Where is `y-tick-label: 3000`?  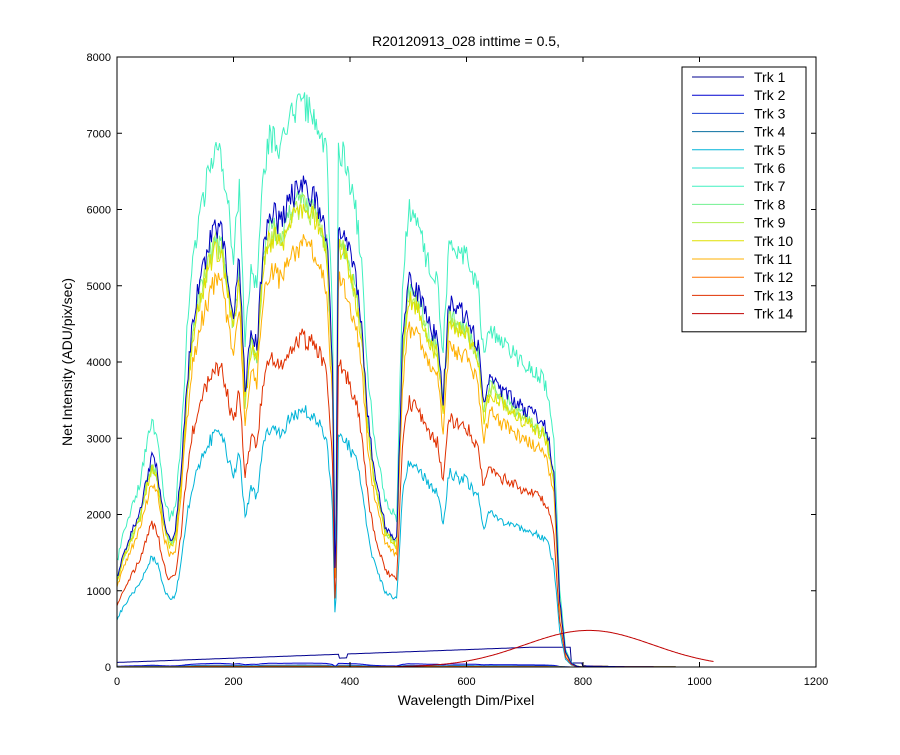
y-tick-label: 3000 is located at coordinates (99, 439).